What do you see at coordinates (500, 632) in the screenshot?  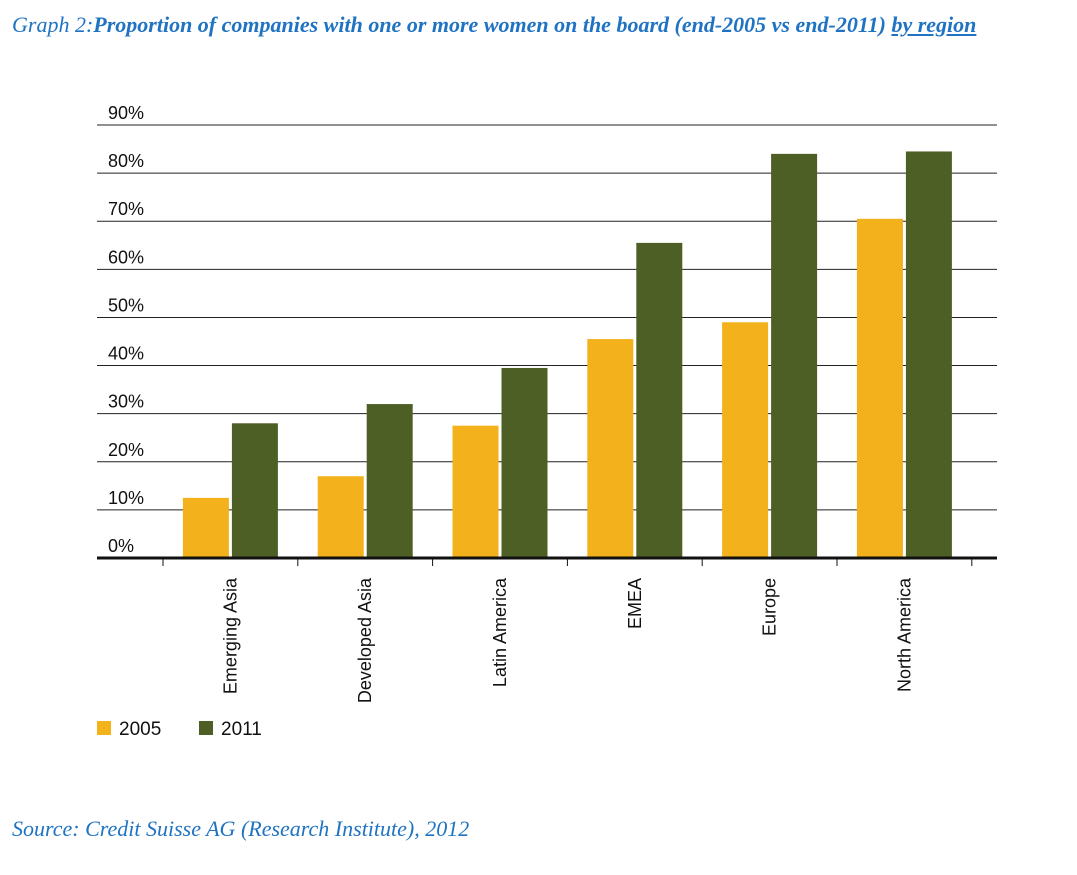 I see `x-tick-label: Latin America` at bounding box center [500, 632].